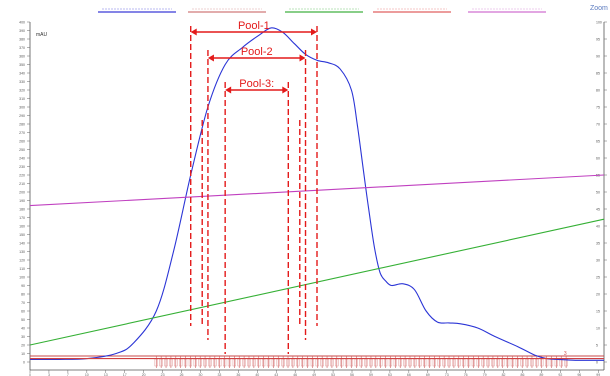 This screenshot has height=376, width=610. What do you see at coordinates (598, 227) in the screenshot?
I see `right-tick-label: 40` at bounding box center [598, 227].